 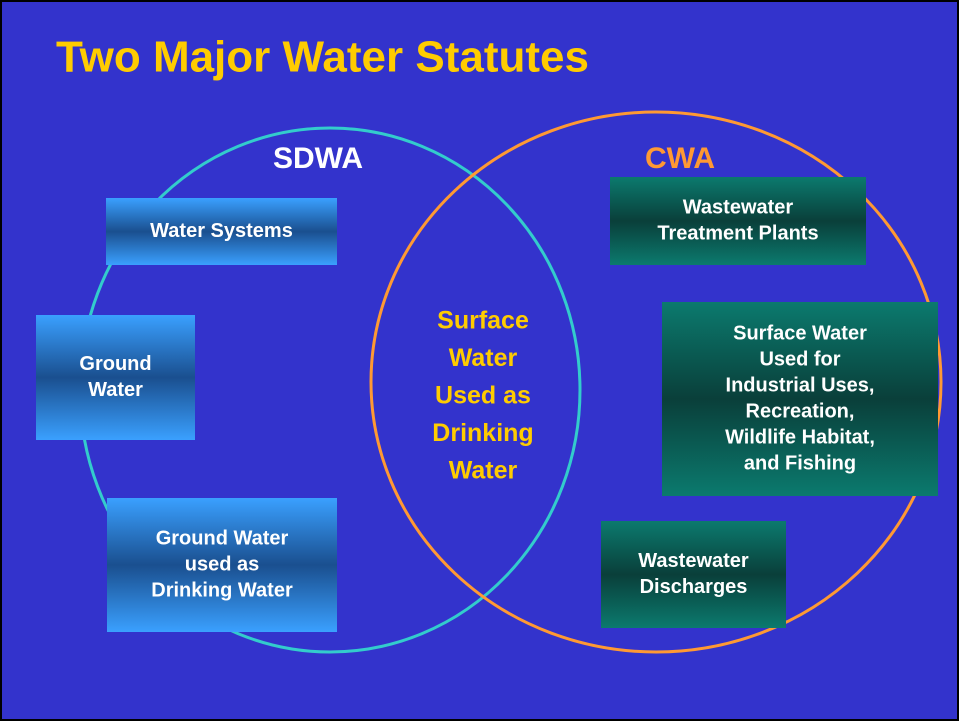 I want to click on overlap-line: Used as, so click(x=483, y=396).